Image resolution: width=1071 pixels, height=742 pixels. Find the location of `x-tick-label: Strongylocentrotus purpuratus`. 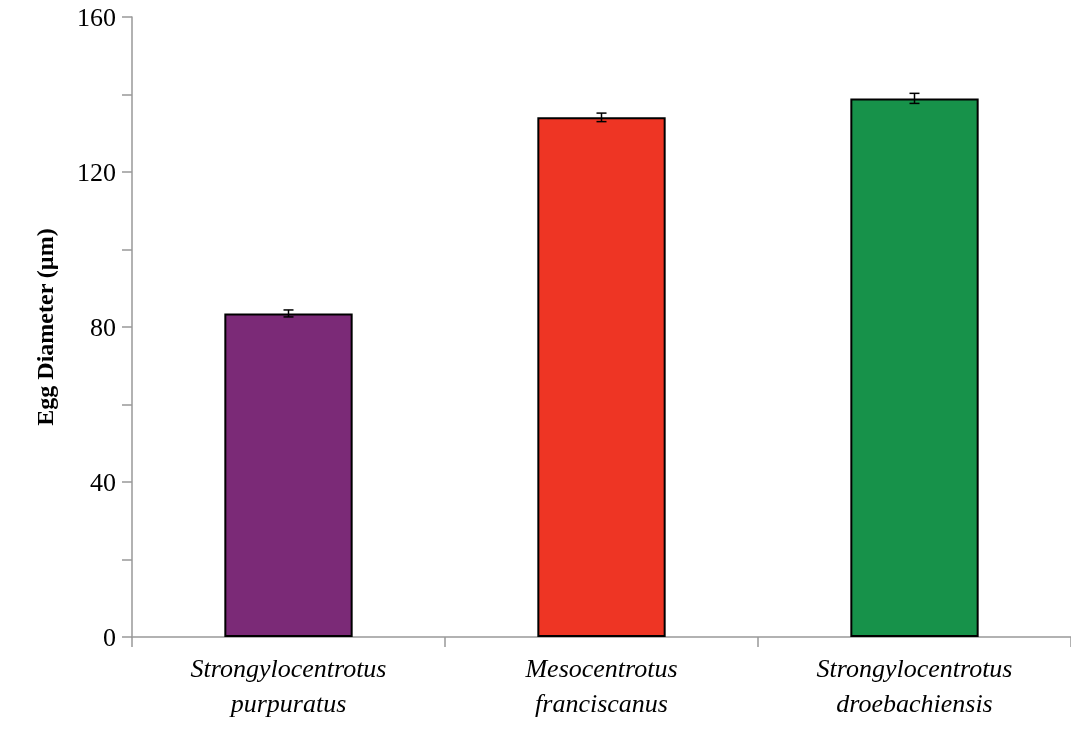

x-tick-label: Strongylocentrotus purpuratus is located at coordinates (288, 686).